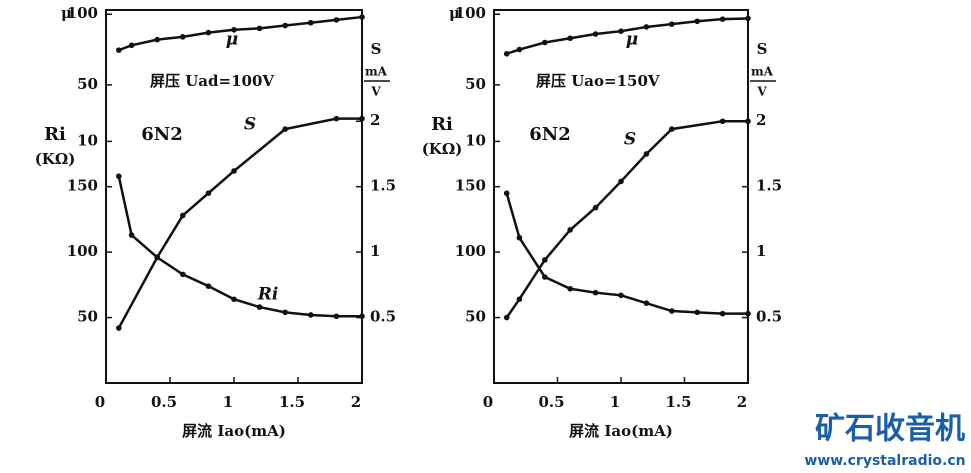 Image resolution: width=971 pixels, height=473 pixels. Describe the element at coordinates (598, 81) in the screenshot. I see `annotation: 屏压 Uao=150V` at that location.